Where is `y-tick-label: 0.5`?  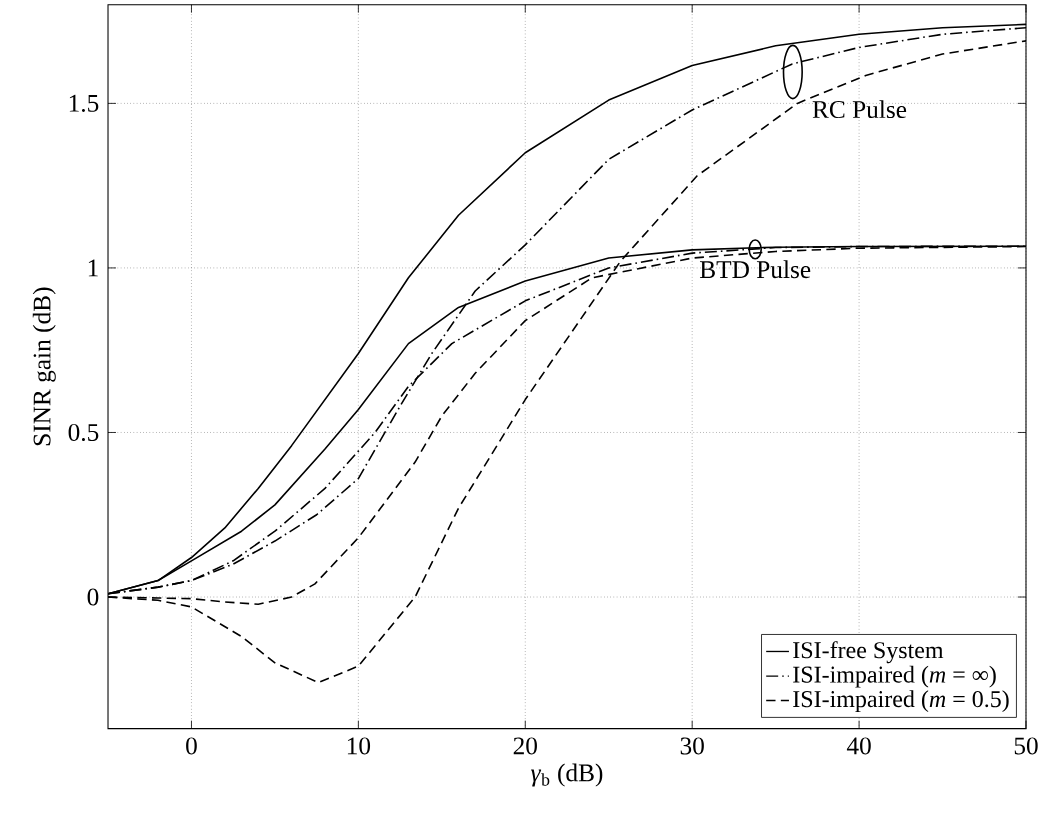 y-tick-label: 0.5 is located at coordinates (83, 432).